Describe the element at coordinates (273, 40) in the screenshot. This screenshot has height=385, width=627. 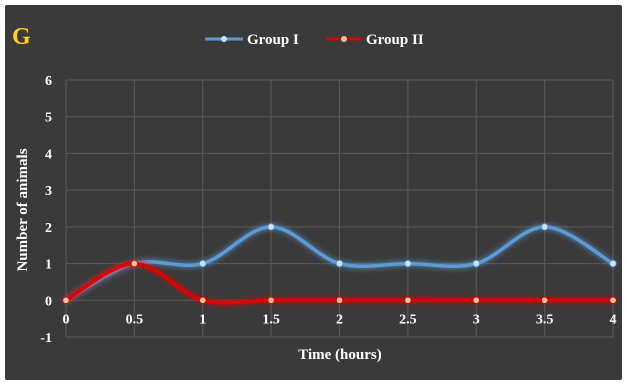
I see `legend-label-group-1: Group I` at that location.